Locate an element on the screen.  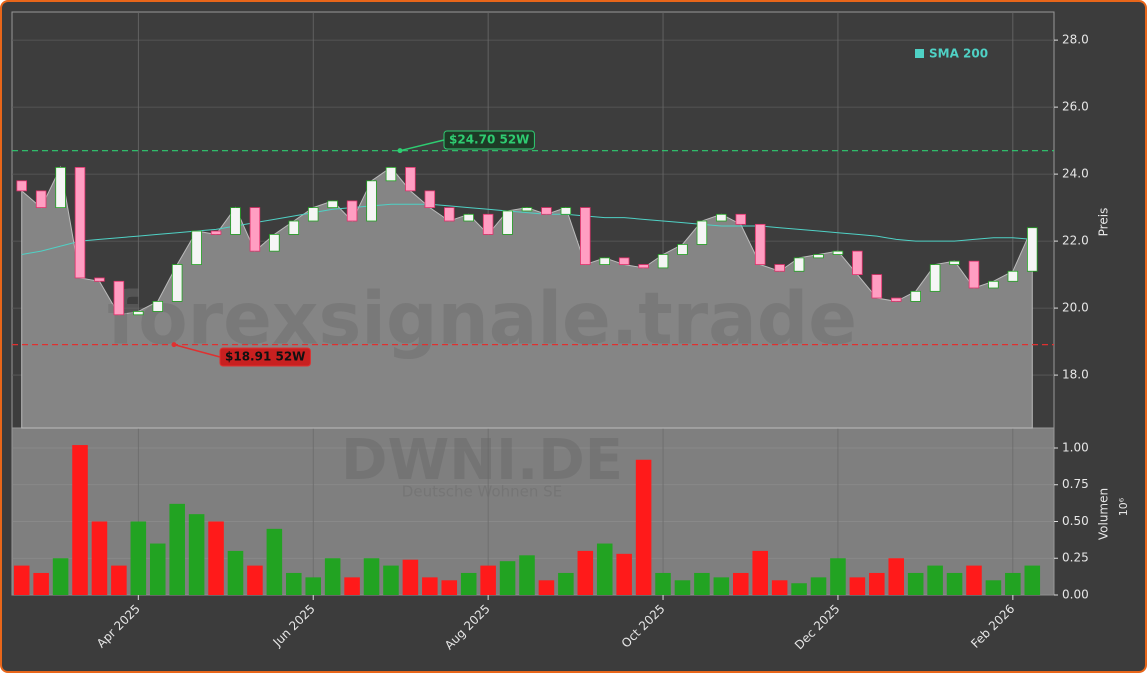
y2-tick-label: 0.25 is located at coordinates (1075, 558).